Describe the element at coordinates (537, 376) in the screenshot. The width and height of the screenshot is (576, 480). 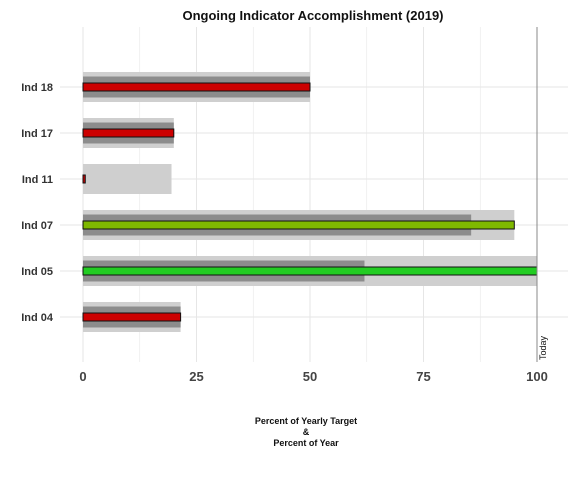
I see `x-tick-label: 100` at that location.